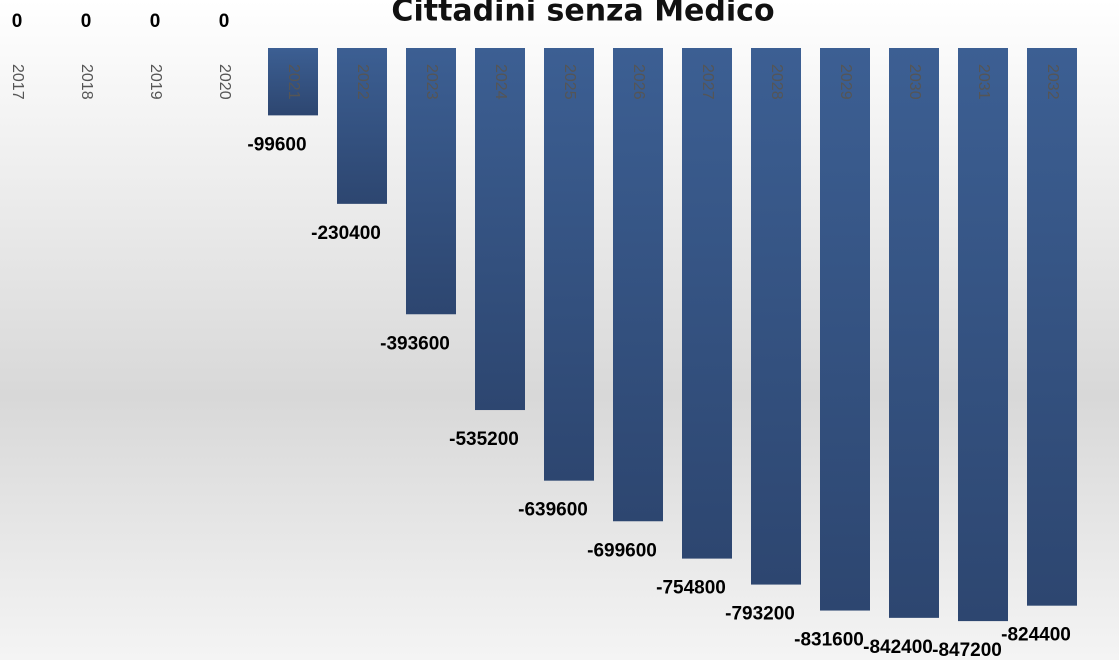 This screenshot has height=660, width=1119. Describe the element at coordinates (967, 650) in the screenshot. I see `data-label: -847200` at that location.